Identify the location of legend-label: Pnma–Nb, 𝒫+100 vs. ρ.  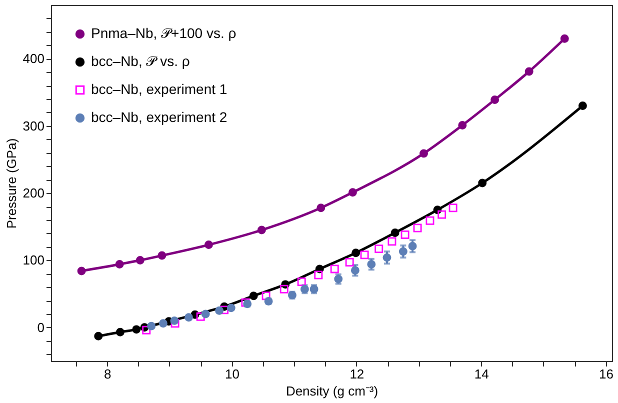
(163, 33).